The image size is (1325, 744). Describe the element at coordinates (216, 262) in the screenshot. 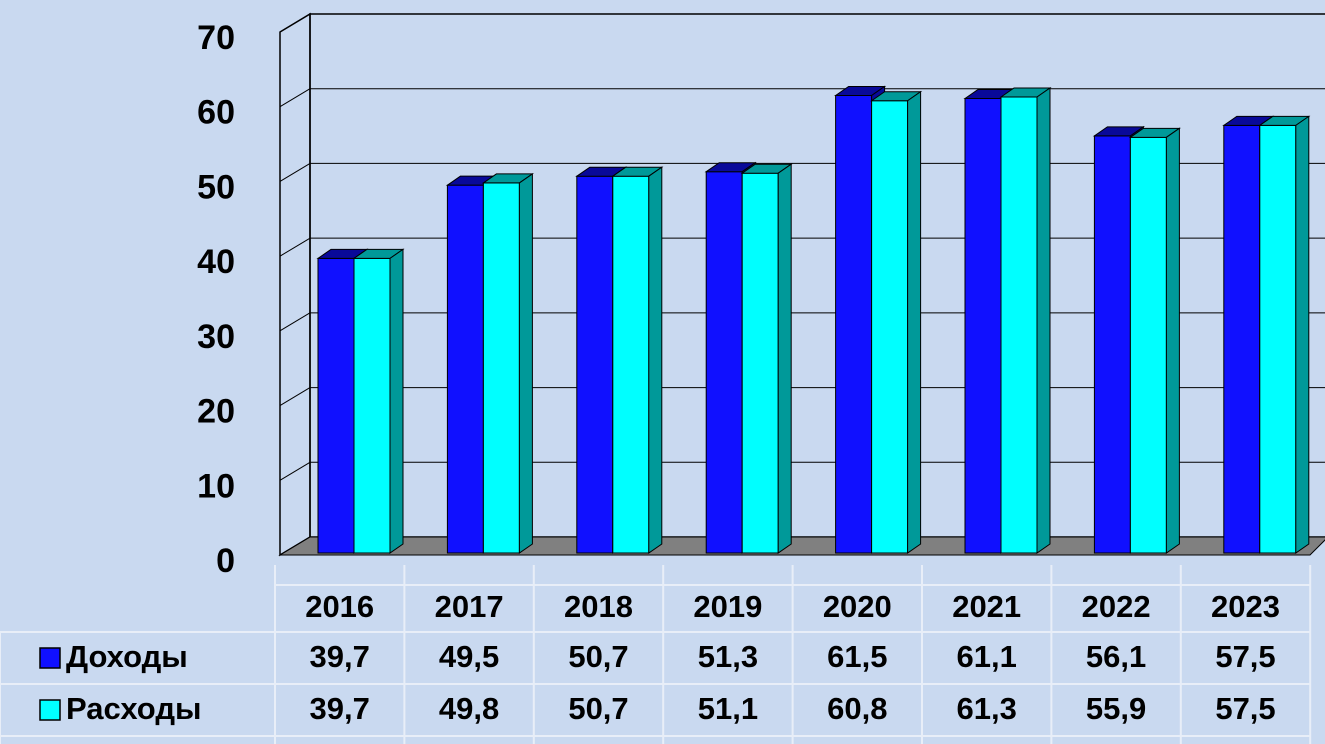

I see `y-tick-label: 40` at that location.